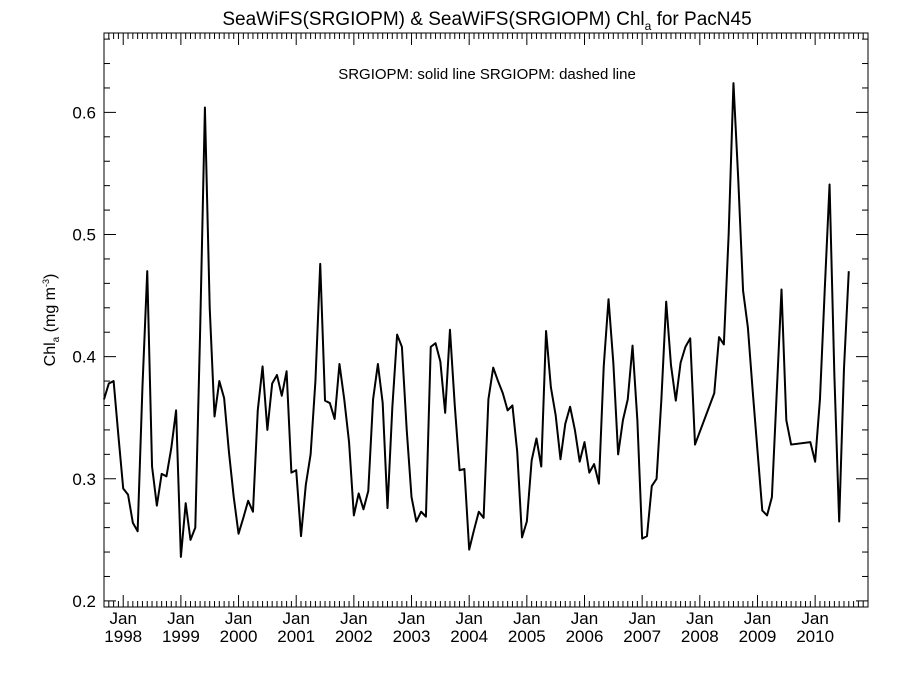  I want to click on y-tick-label: 0.3, so click(84, 479).